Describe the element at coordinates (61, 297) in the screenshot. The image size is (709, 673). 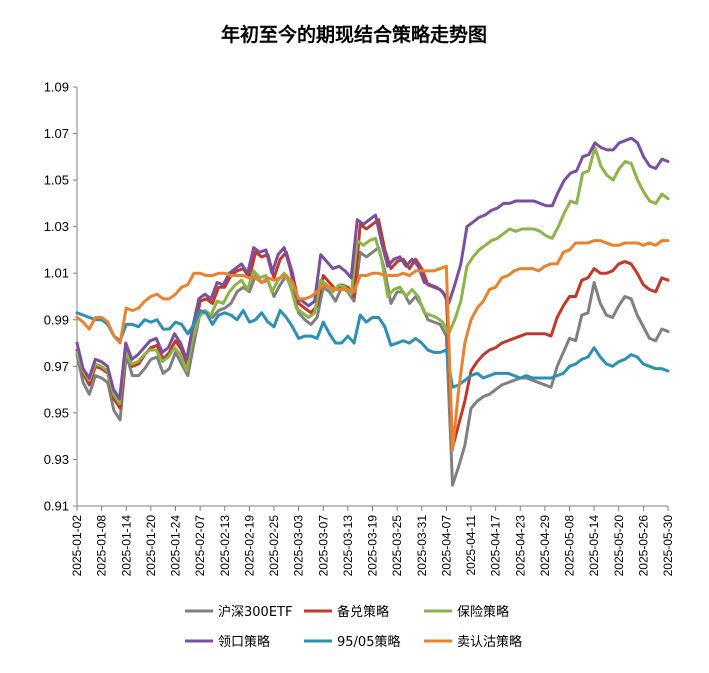
I see `y-axis: 0.91 0.93 0.95 0.97 0.99 1.01 1.03 1.05 1.07 1.09` at that location.